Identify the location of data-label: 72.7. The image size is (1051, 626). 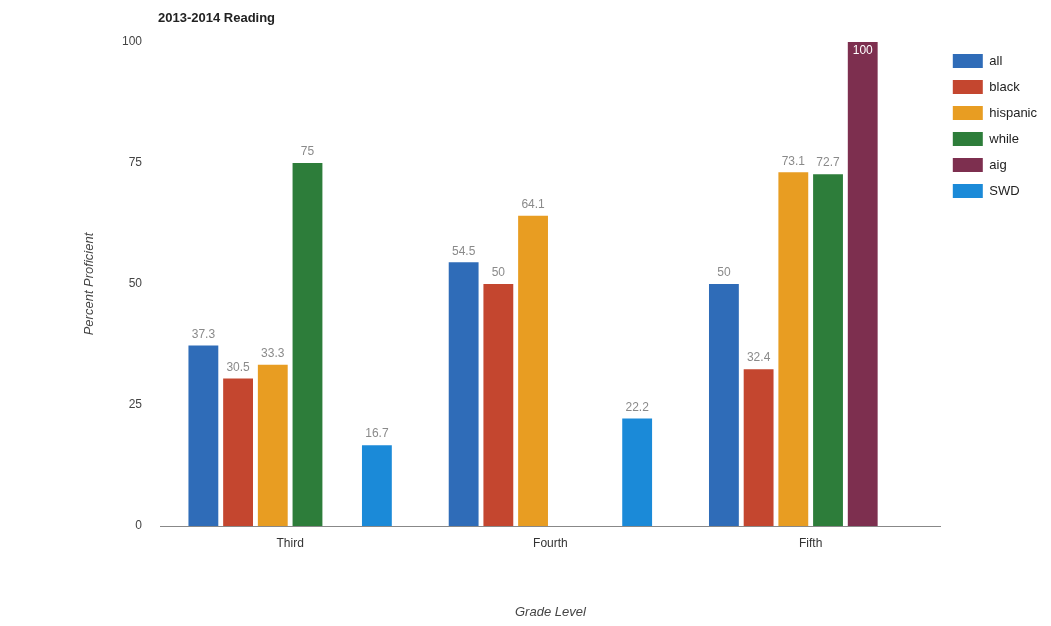
(828, 162).